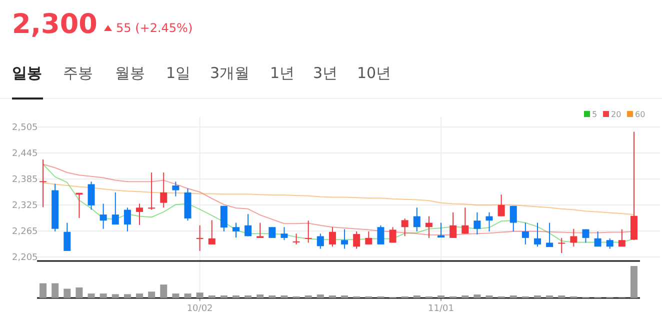 The height and width of the screenshot is (326, 662). Describe the element at coordinates (374, 73) in the screenshot. I see `text: 10년` at that location.